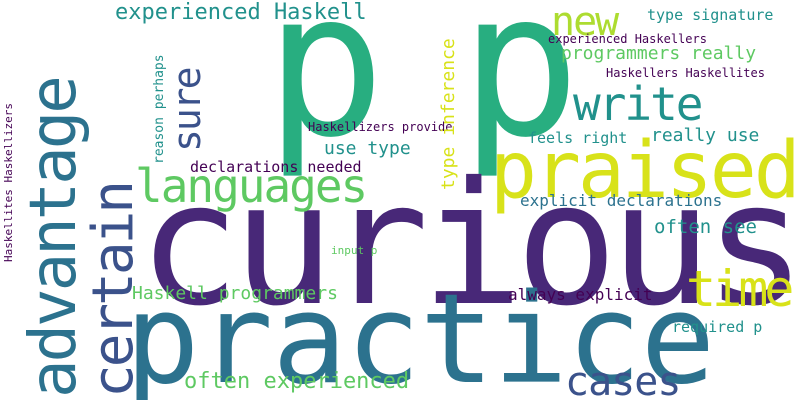 The height and width of the screenshot is (400, 800). I want to click on word-explicit-declarations: explicit declarations, so click(621, 200).